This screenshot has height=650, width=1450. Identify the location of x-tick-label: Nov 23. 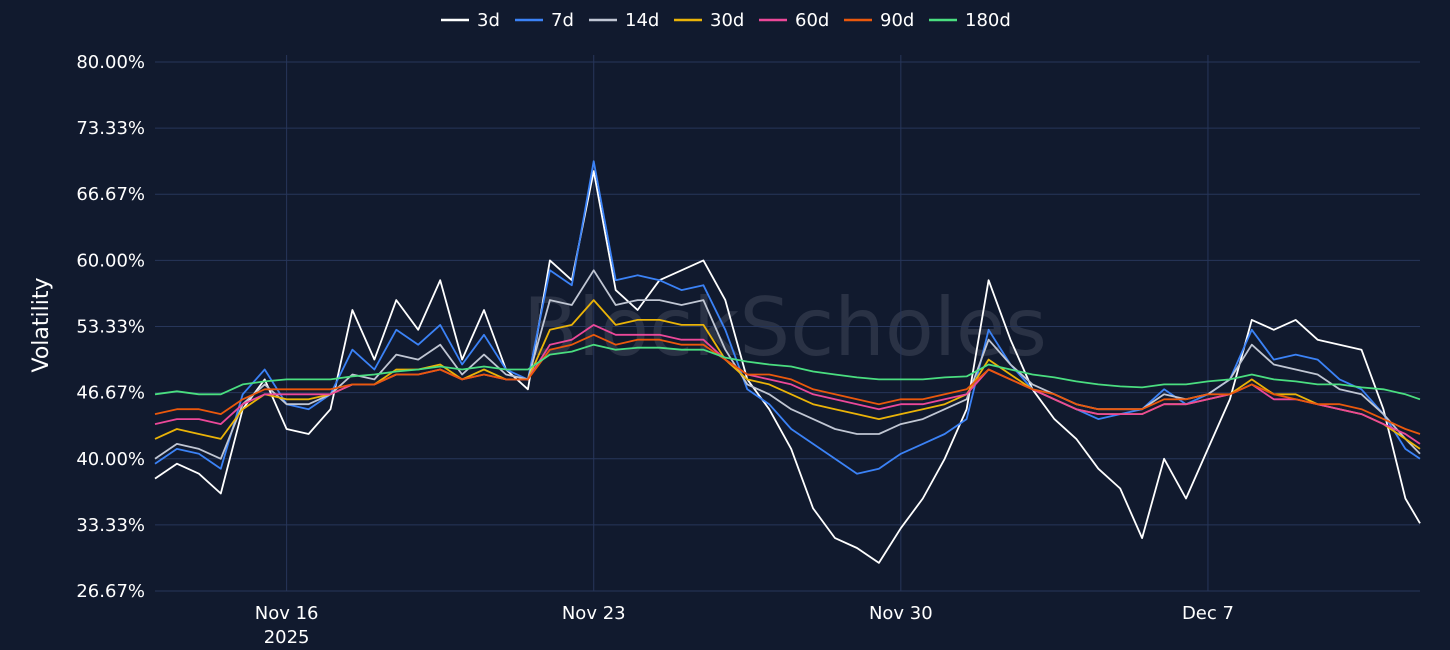
(594, 613).